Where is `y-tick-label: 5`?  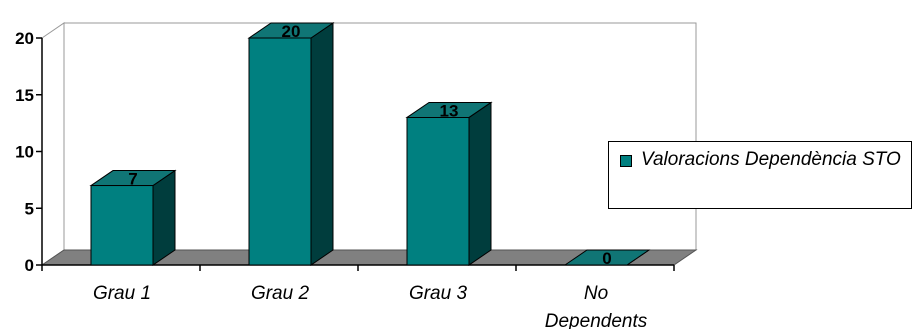 y-tick-label: 5 is located at coordinates (29, 208).